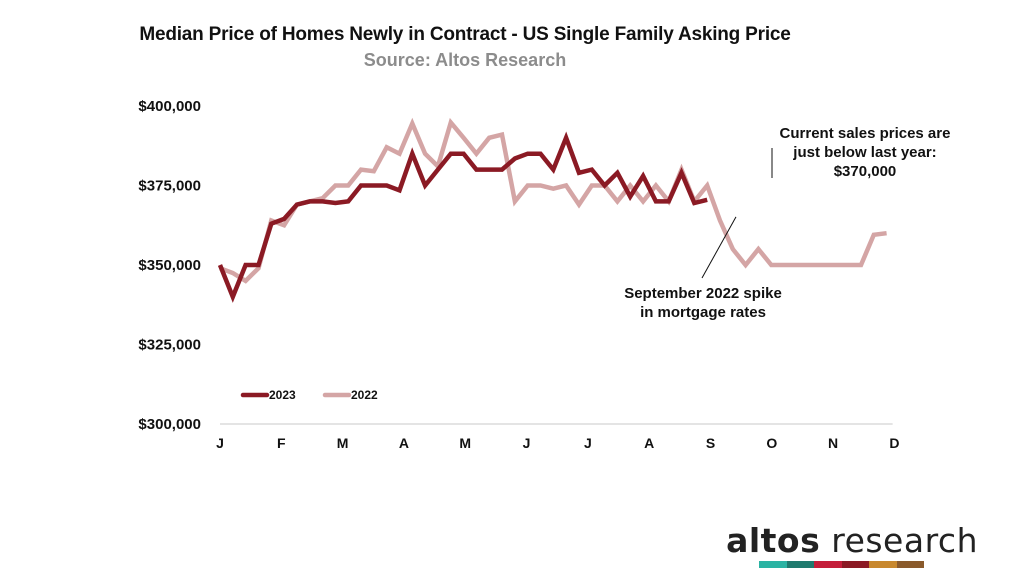 The image size is (1024, 576). I want to click on annotation-line: just below last year:, so click(865, 152).